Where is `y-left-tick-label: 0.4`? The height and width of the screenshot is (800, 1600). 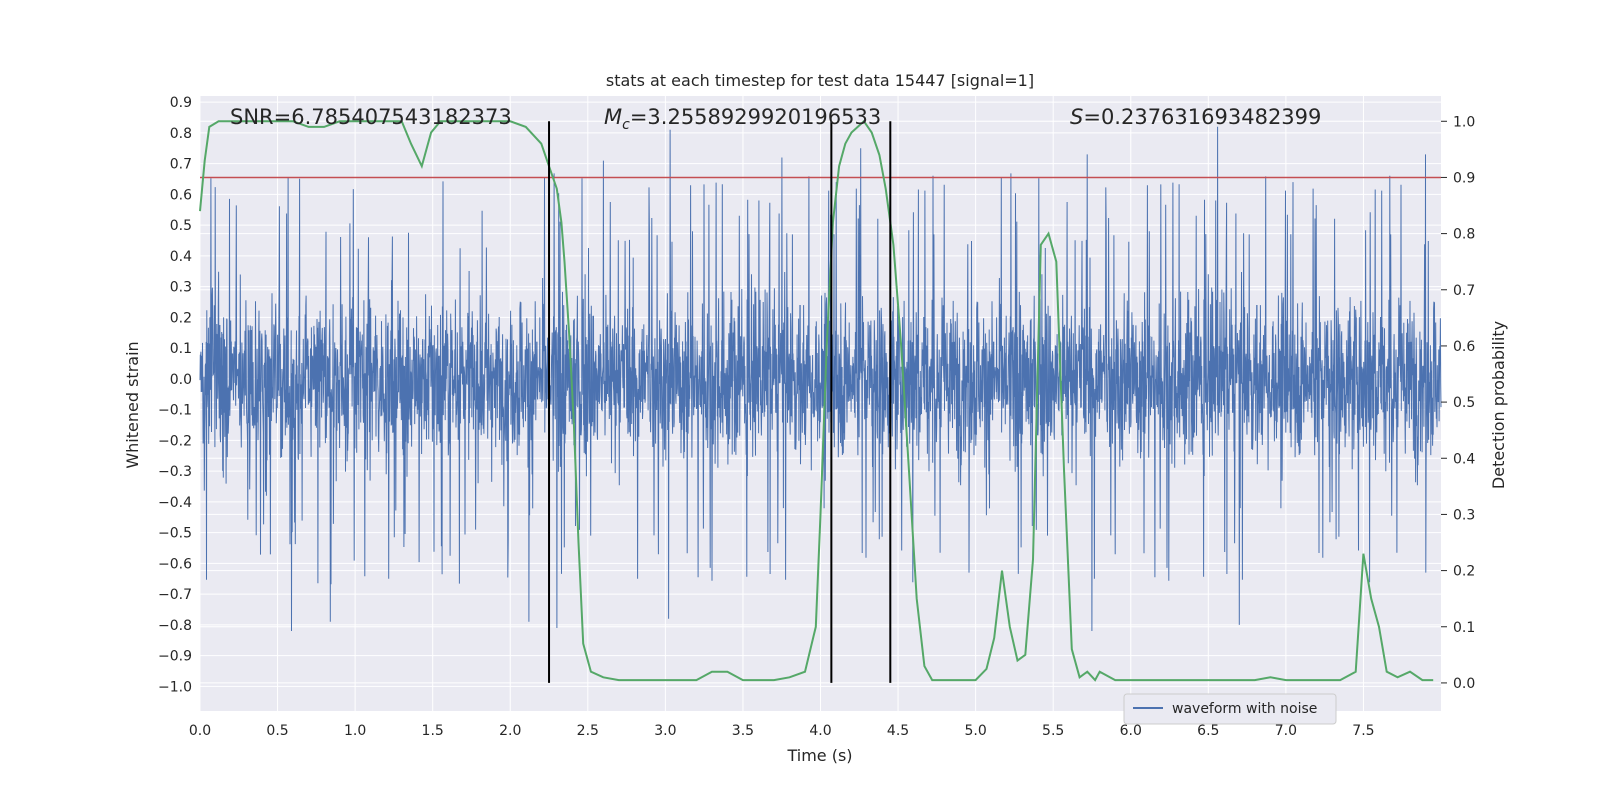 y-left-tick-label: 0.4 is located at coordinates (181, 257).